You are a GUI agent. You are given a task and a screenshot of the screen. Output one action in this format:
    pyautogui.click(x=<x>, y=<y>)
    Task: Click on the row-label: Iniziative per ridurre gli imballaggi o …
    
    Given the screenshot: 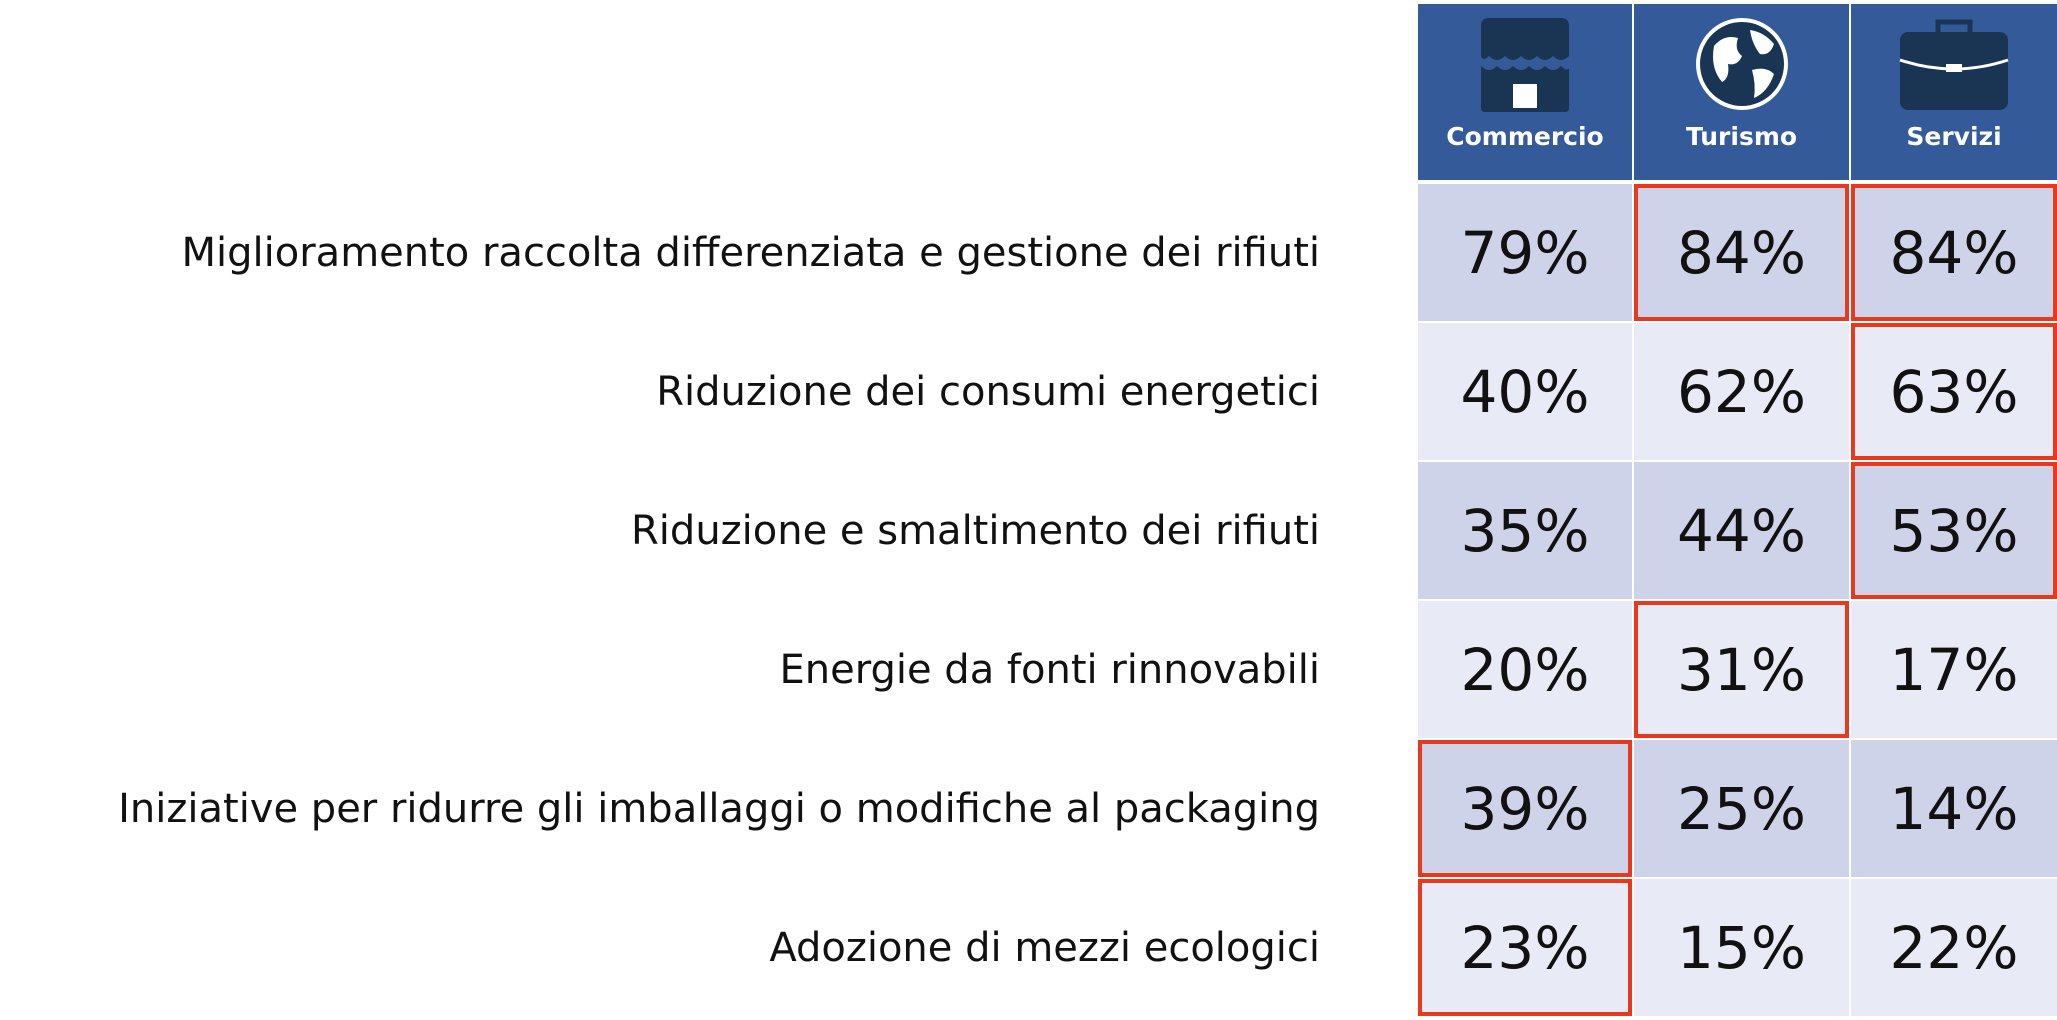 What is the action you would take?
    pyautogui.click(x=719, y=808)
    